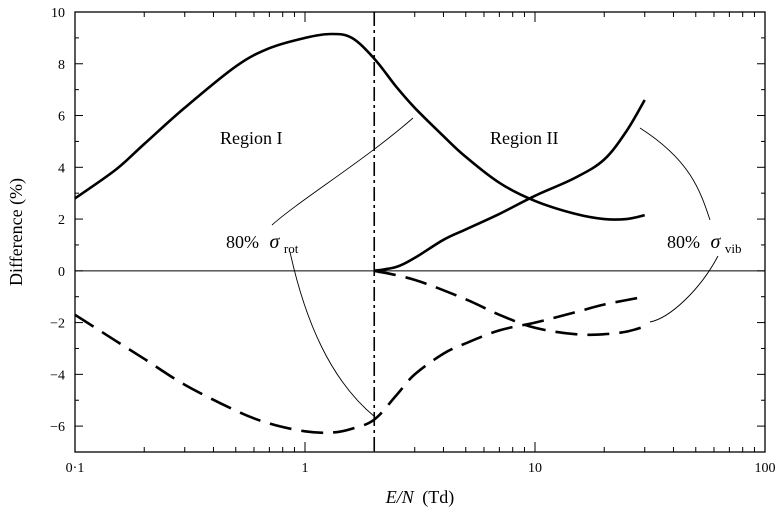 This screenshot has width=777, height=514. Describe the element at coordinates (675, 174) in the screenshot. I see `leader-vib-upper` at that location.